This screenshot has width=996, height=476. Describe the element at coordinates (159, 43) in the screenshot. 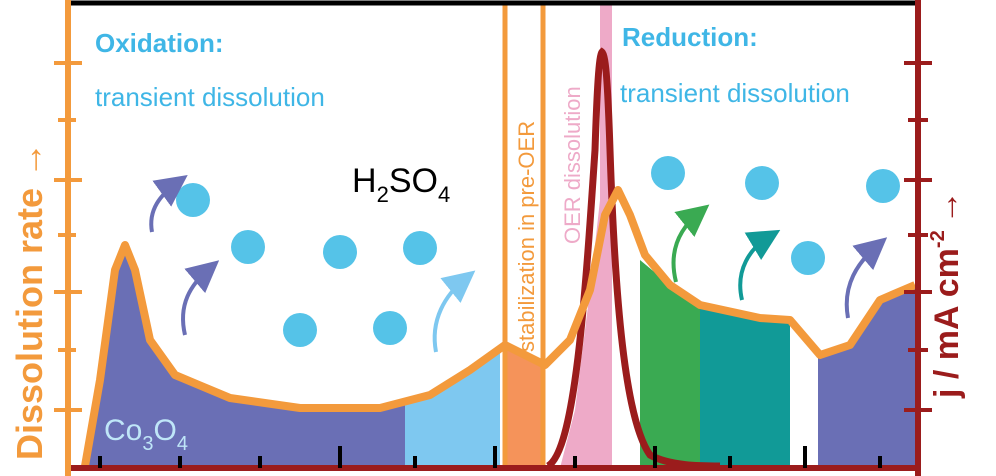

I see `oxidation-title: Oxidation:` at that location.